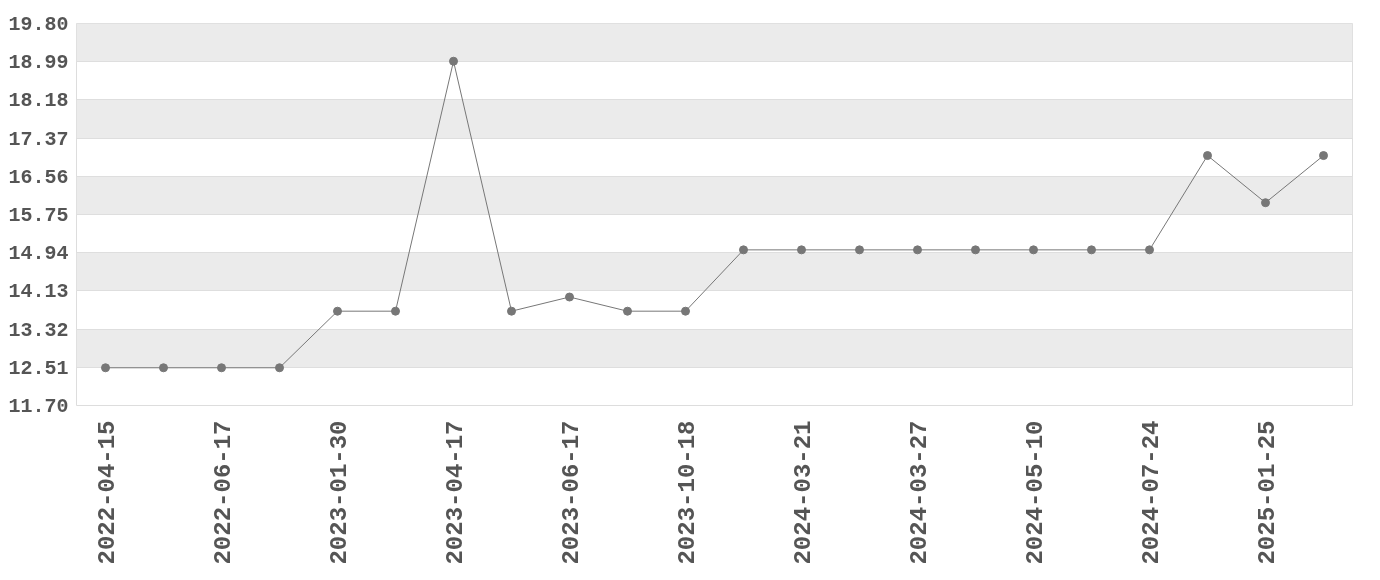  What do you see at coordinates (38, 330) in the screenshot?
I see `y-tick-label: 13.32` at bounding box center [38, 330].